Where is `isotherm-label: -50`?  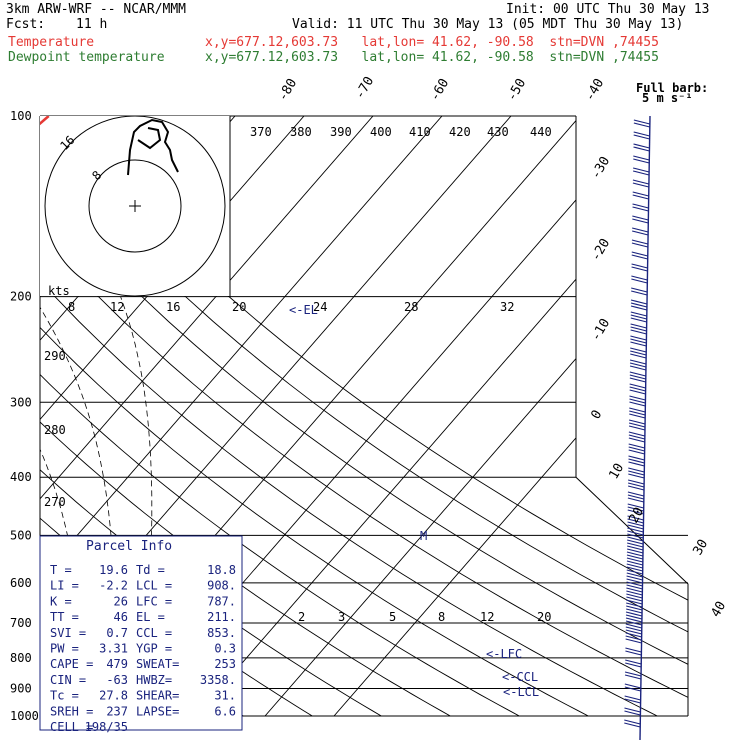
isotherm-label: -50 is located at coordinates (516, 90).